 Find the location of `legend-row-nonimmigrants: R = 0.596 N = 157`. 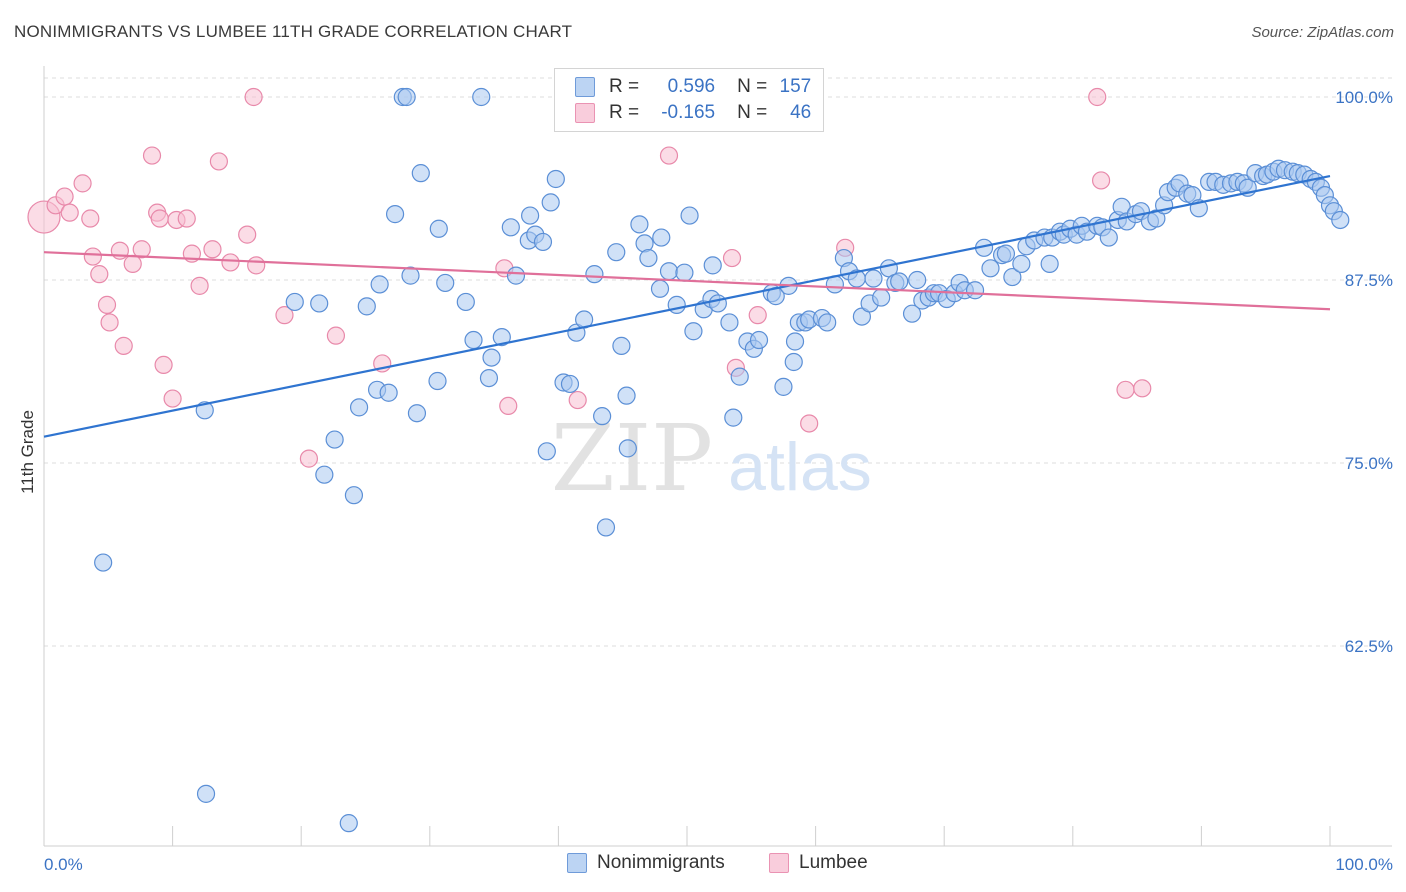

legend-row-nonimmigrants: R = 0.596 N = 157 is located at coordinates (693, 87).